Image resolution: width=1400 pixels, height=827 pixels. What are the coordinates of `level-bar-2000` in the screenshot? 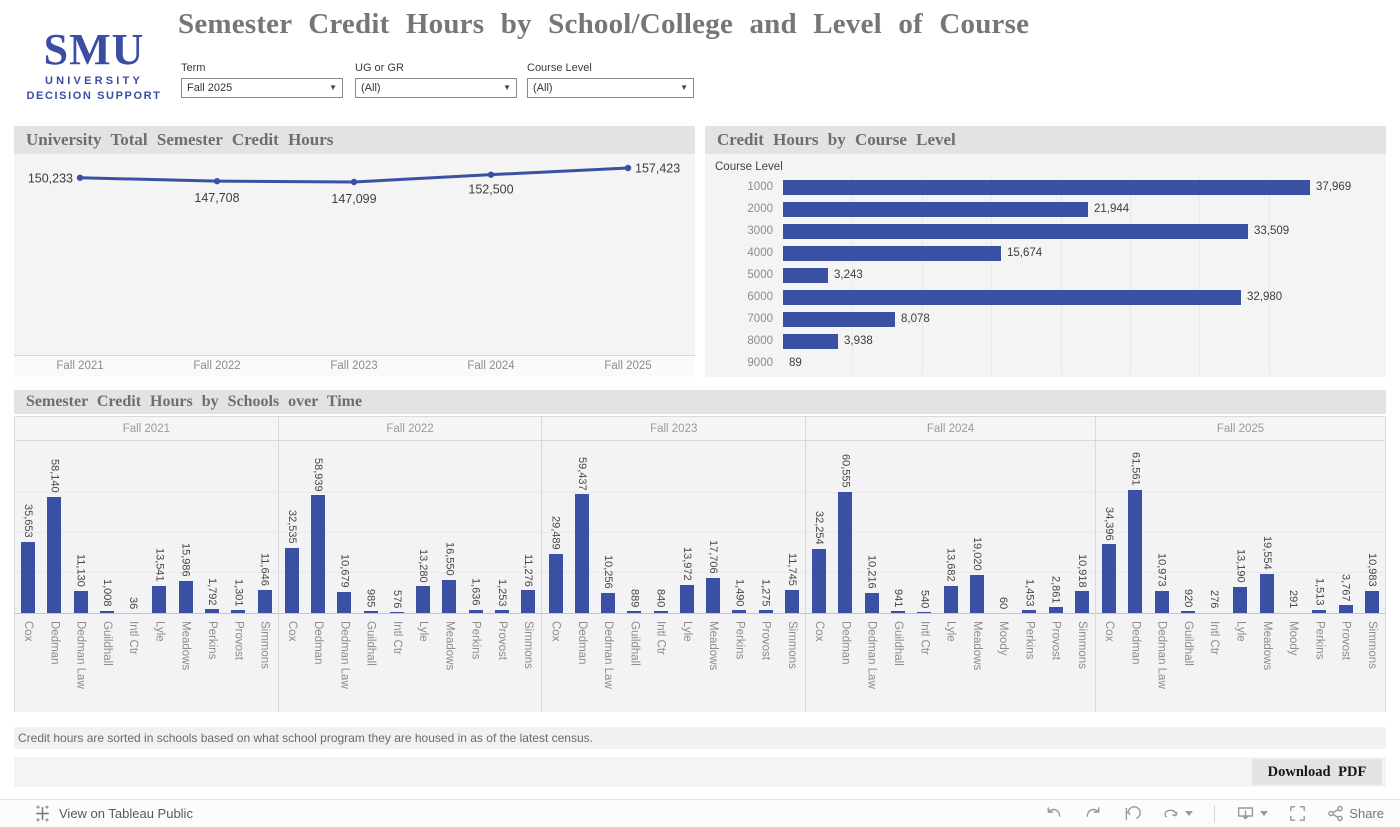 It's located at (935, 209).